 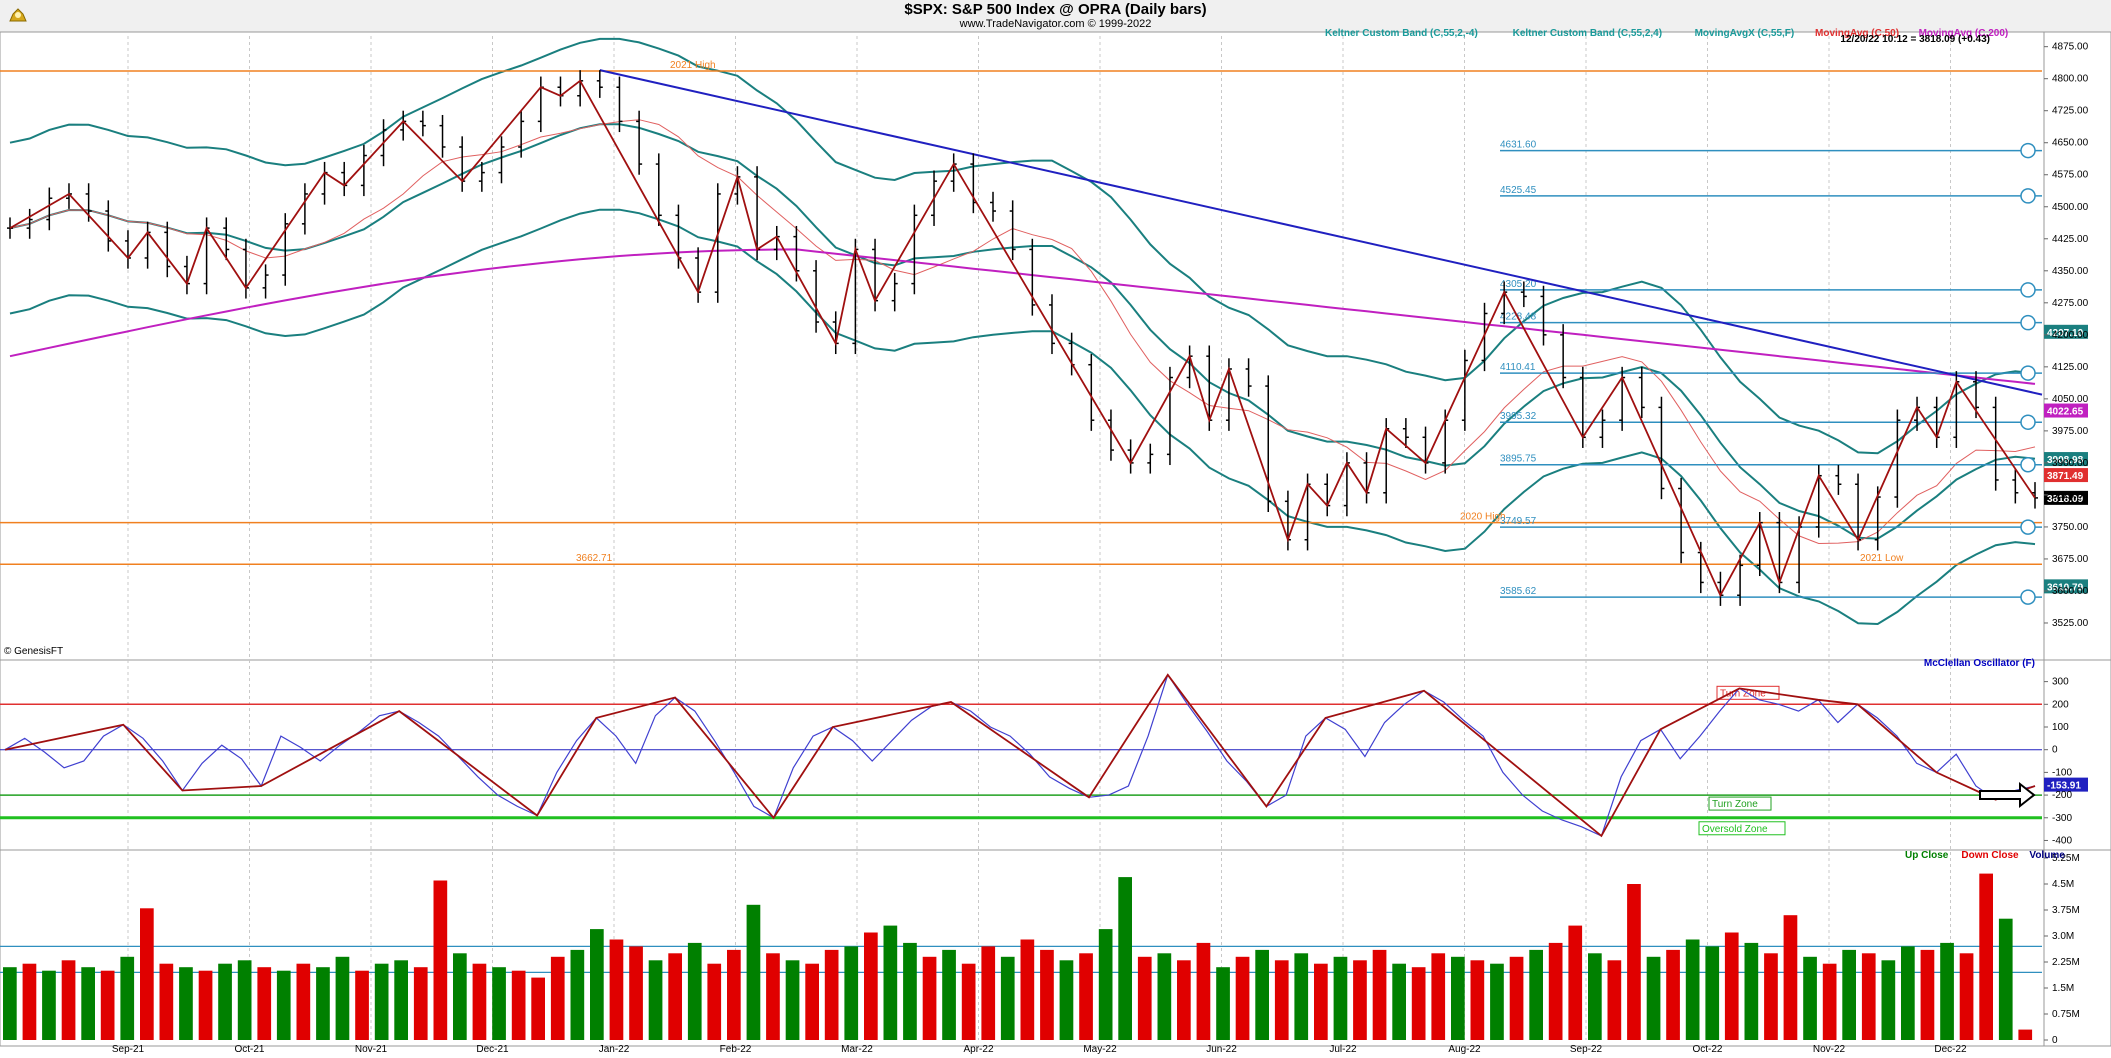 What do you see at coordinates (492, 1049) in the screenshot?
I see `x-tick-label: Dec-21` at bounding box center [492, 1049].